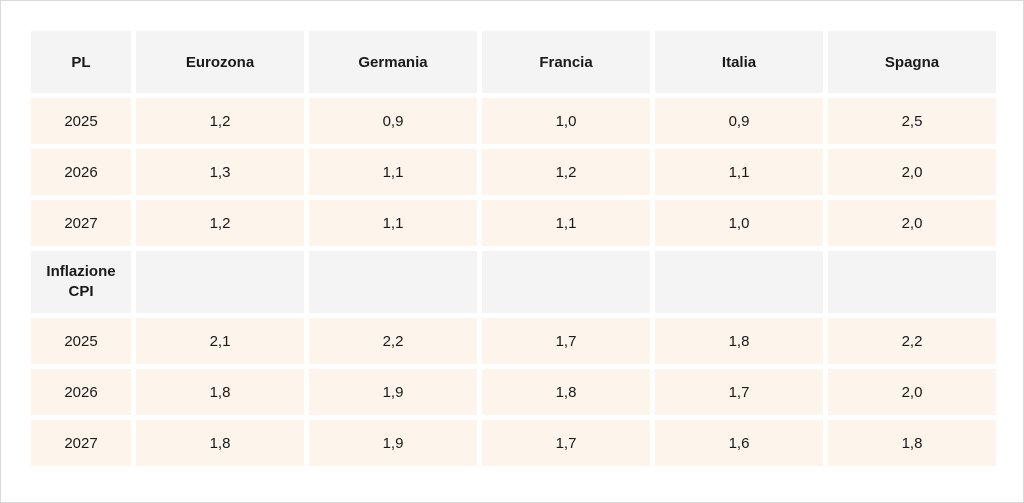 This screenshot has width=1024, height=503. What do you see at coordinates (81, 282) in the screenshot?
I see `section-label: Inflazione CPI` at bounding box center [81, 282].